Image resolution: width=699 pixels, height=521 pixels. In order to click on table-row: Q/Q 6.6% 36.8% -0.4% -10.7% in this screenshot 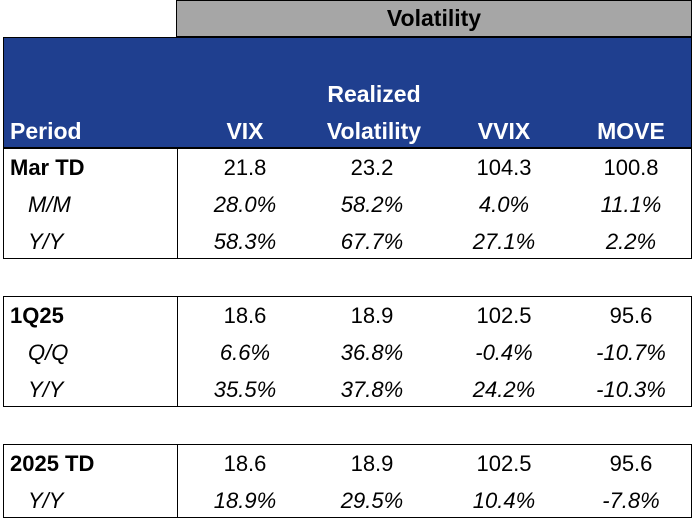, I will do `click(347, 352)`.